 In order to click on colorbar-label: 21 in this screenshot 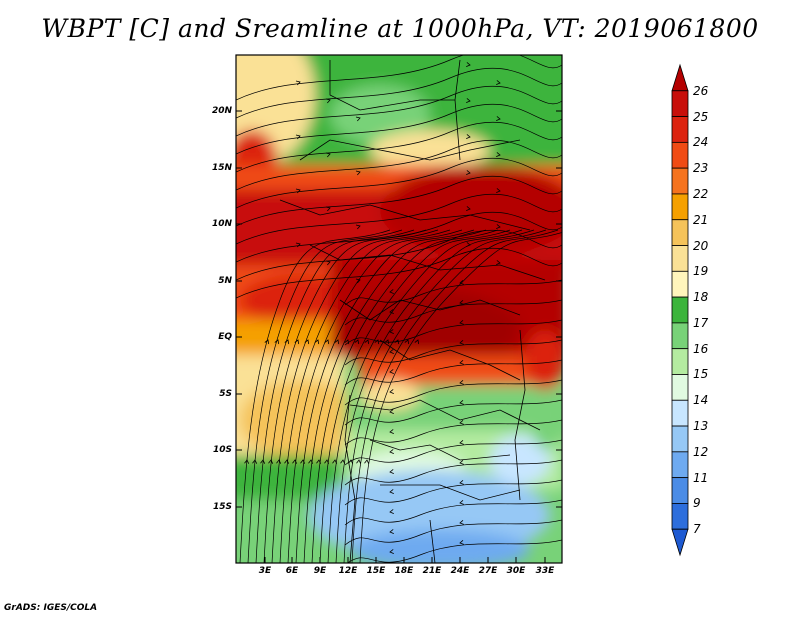, I will do `click(701, 219)`.